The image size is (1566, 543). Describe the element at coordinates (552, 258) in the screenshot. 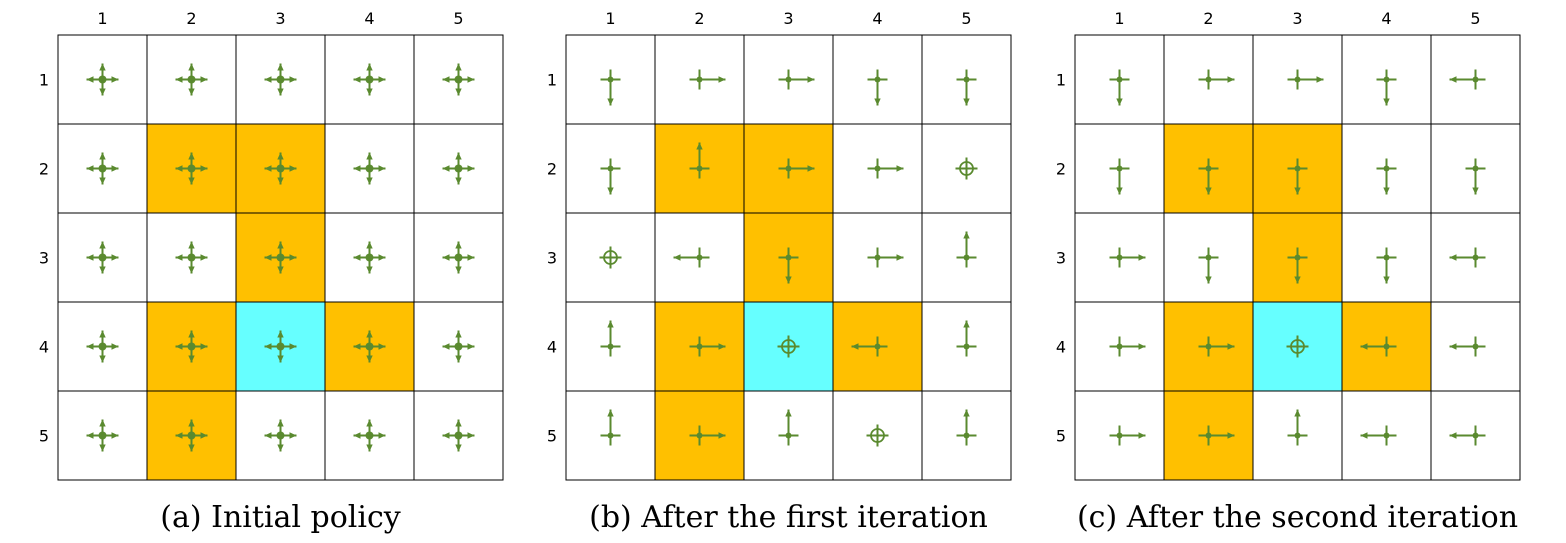

I see `row-label: 3` at that location.